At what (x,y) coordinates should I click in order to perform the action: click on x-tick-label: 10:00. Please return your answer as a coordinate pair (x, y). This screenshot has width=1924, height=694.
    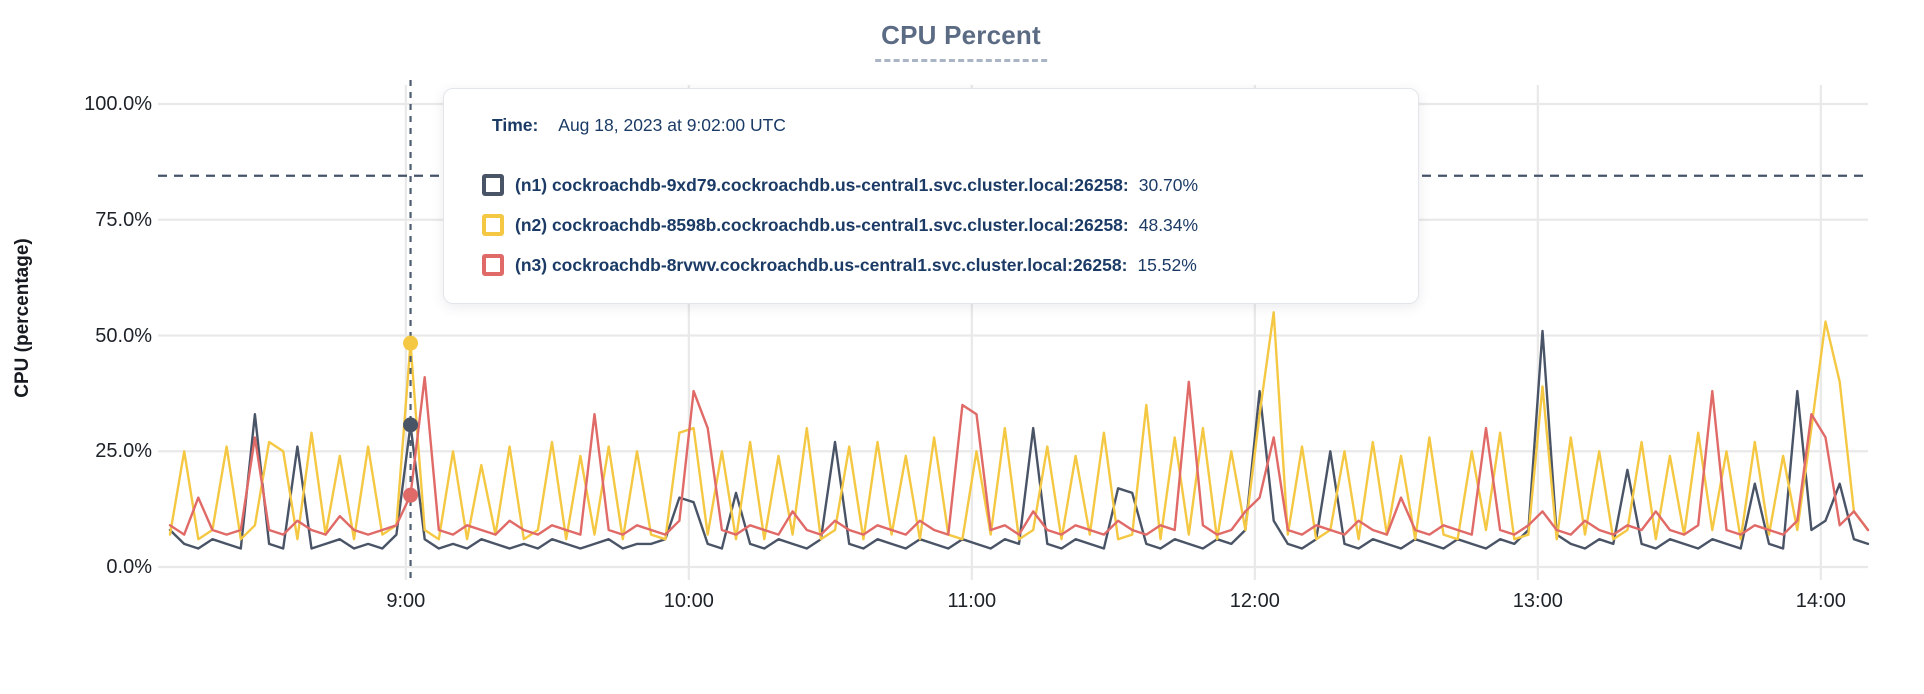
    Looking at the image, I should click on (688, 601).